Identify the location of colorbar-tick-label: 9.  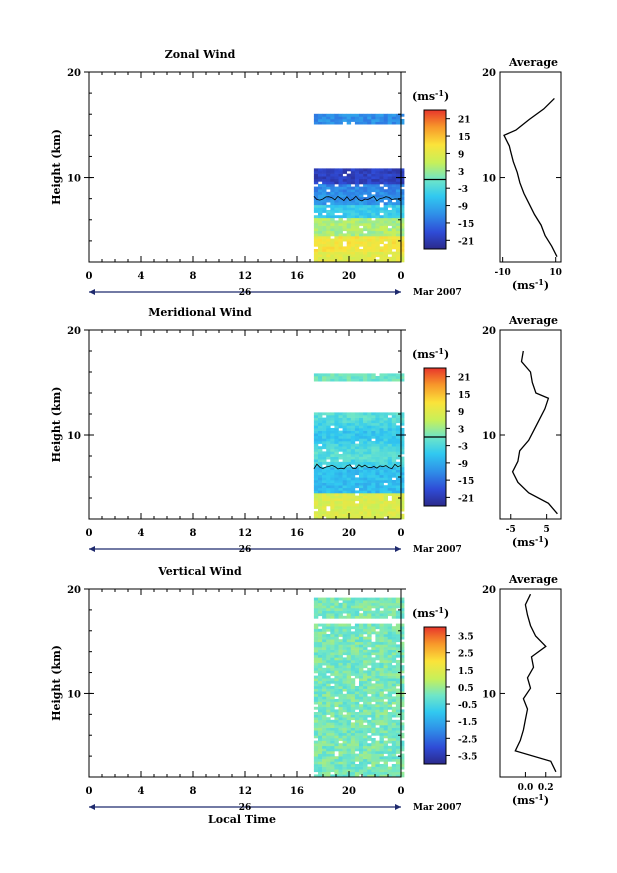
(461, 413).